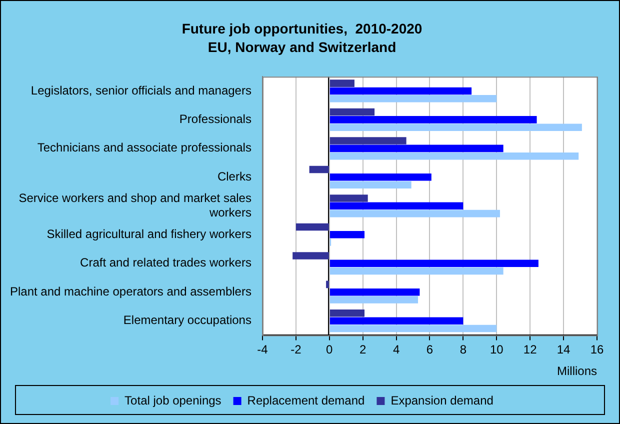 This screenshot has width=620, height=424. What do you see at coordinates (306, 400) in the screenshot?
I see `legend-label: Replacement demand` at bounding box center [306, 400].